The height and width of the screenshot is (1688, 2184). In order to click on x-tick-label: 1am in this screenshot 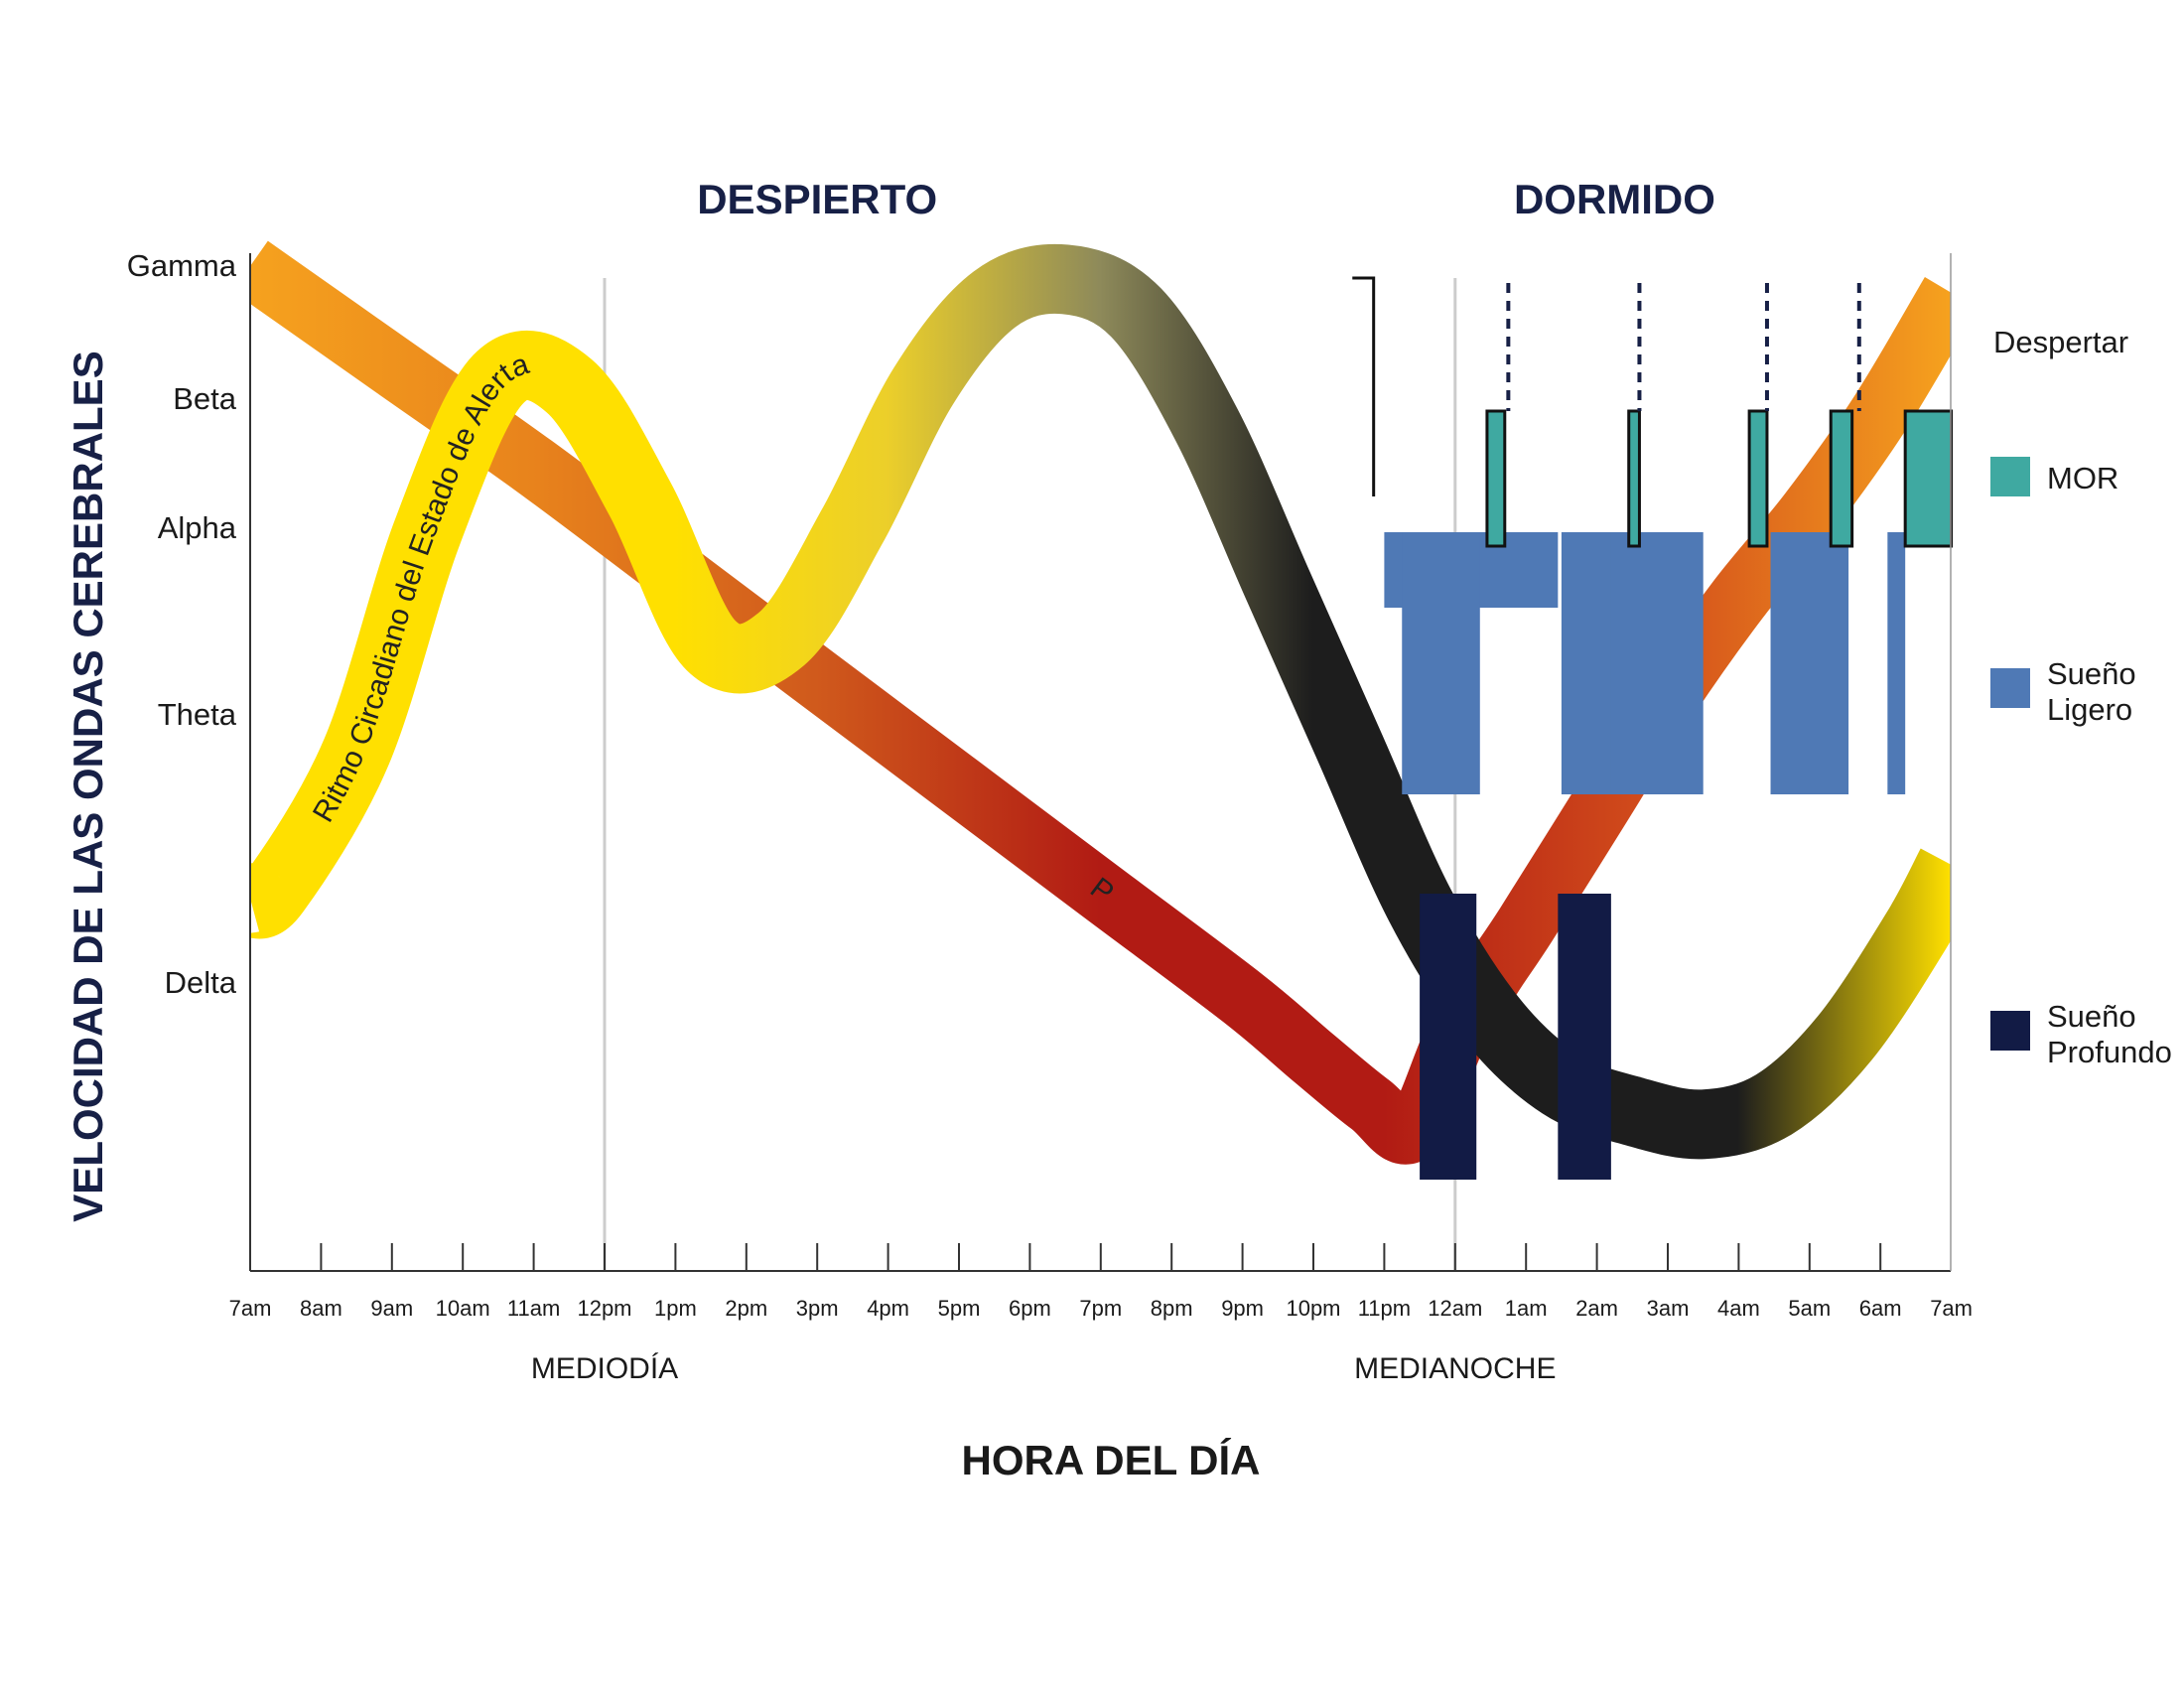, I will do `click(1526, 1308)`.